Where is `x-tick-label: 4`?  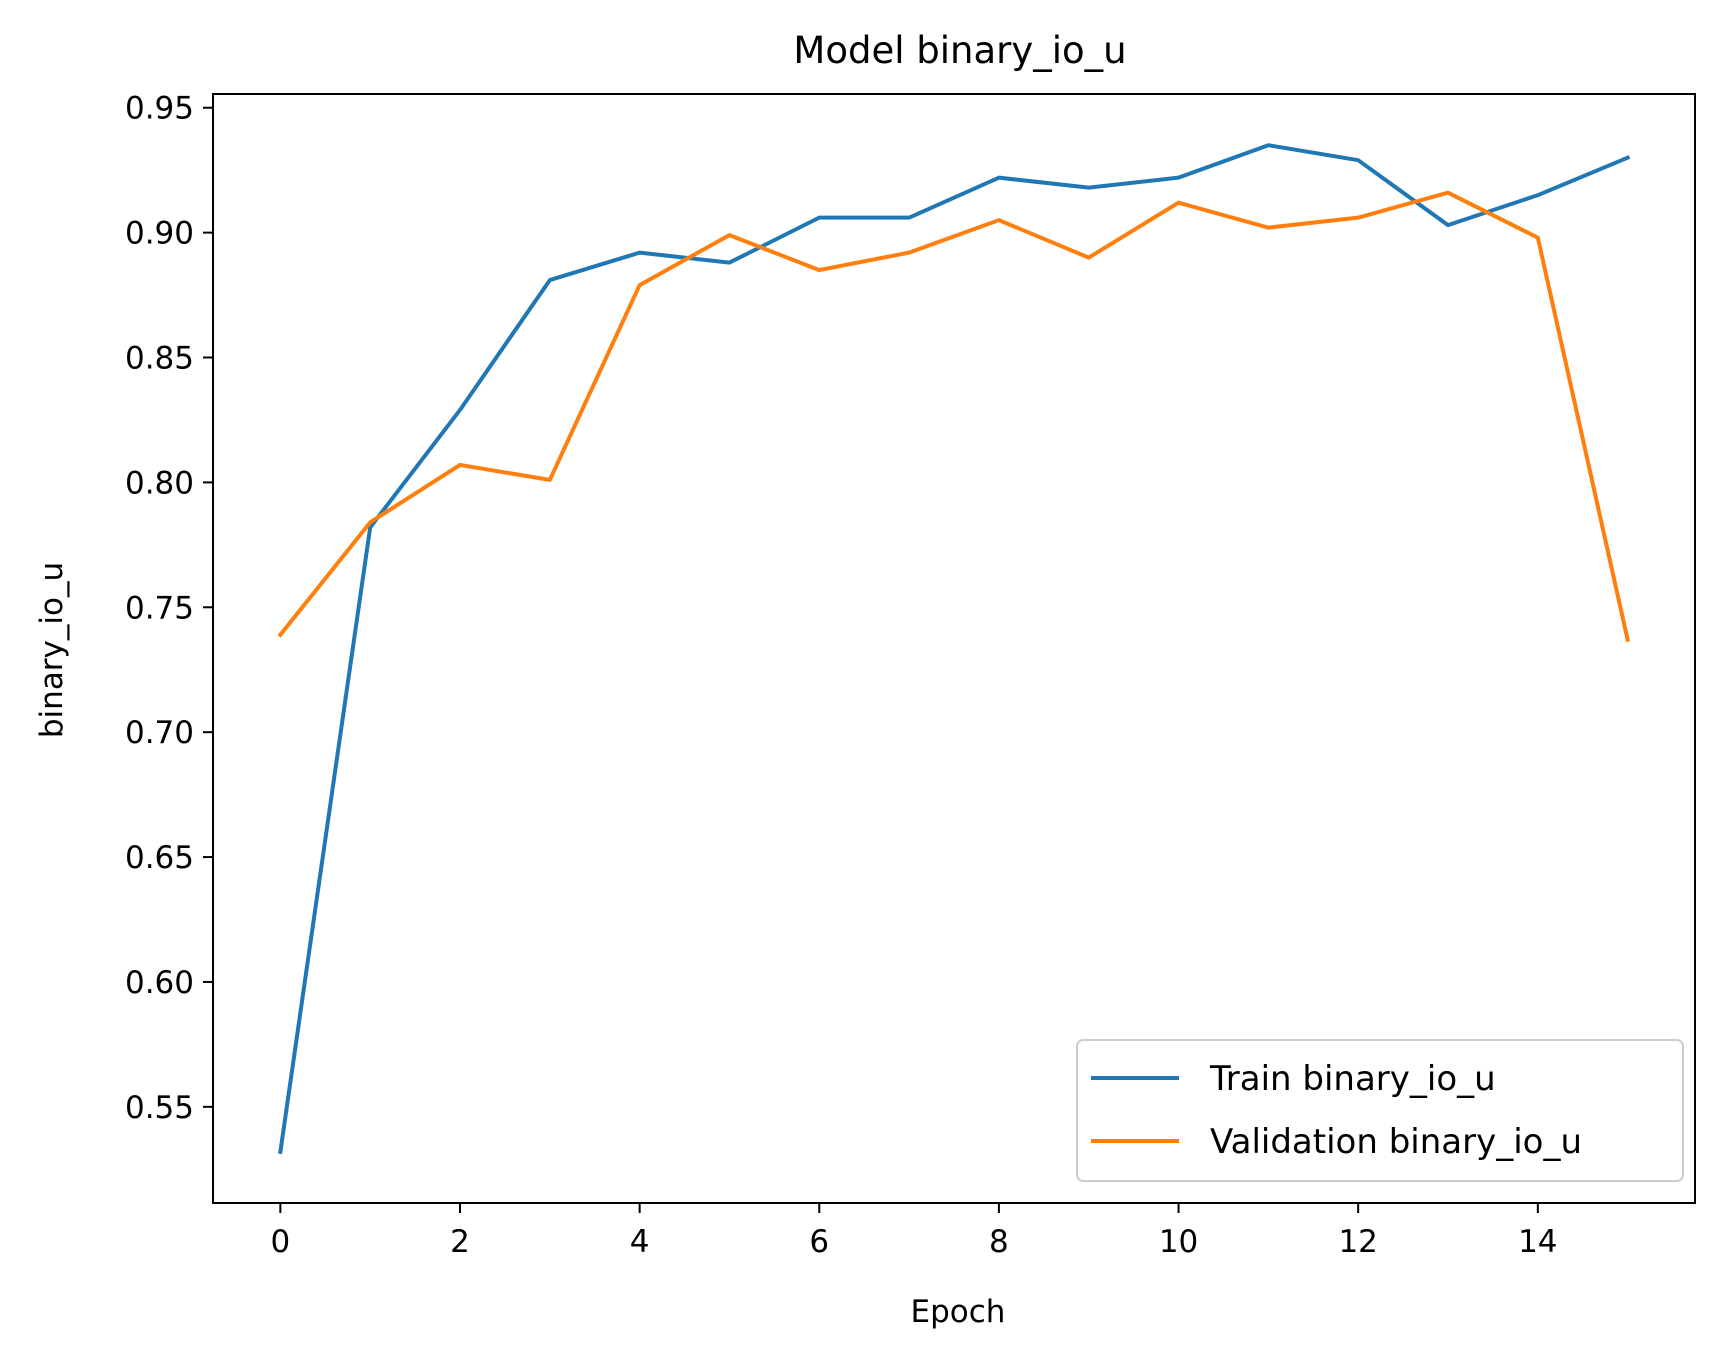 x-tick-label: 4 is located at coordinates (640, 1242).